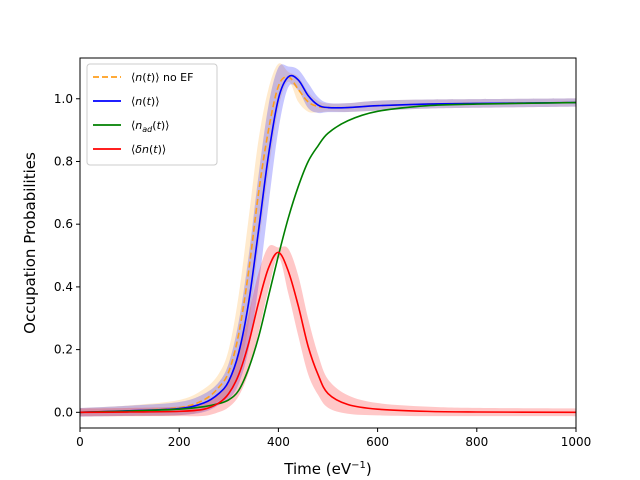 This screenshot has width=640, height=480. Describe the element at coordinates (358, 465) in the screenshot. I see `x-axis-label-sup: −1` at that location.